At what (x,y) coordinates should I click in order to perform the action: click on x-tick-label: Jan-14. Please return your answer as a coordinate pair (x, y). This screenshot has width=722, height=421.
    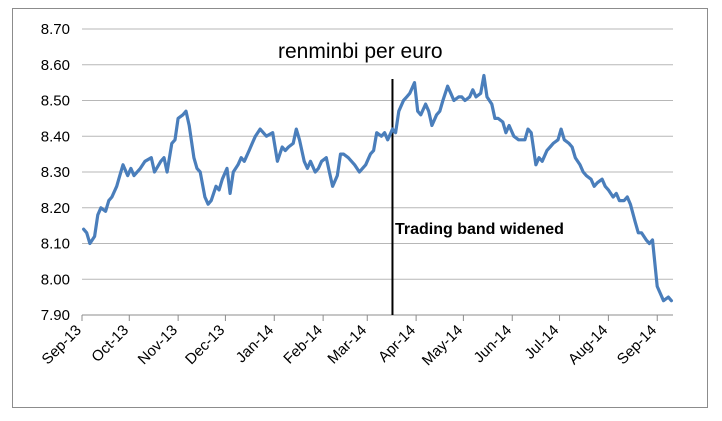
    Looking at the image, I should click on (255, 344).